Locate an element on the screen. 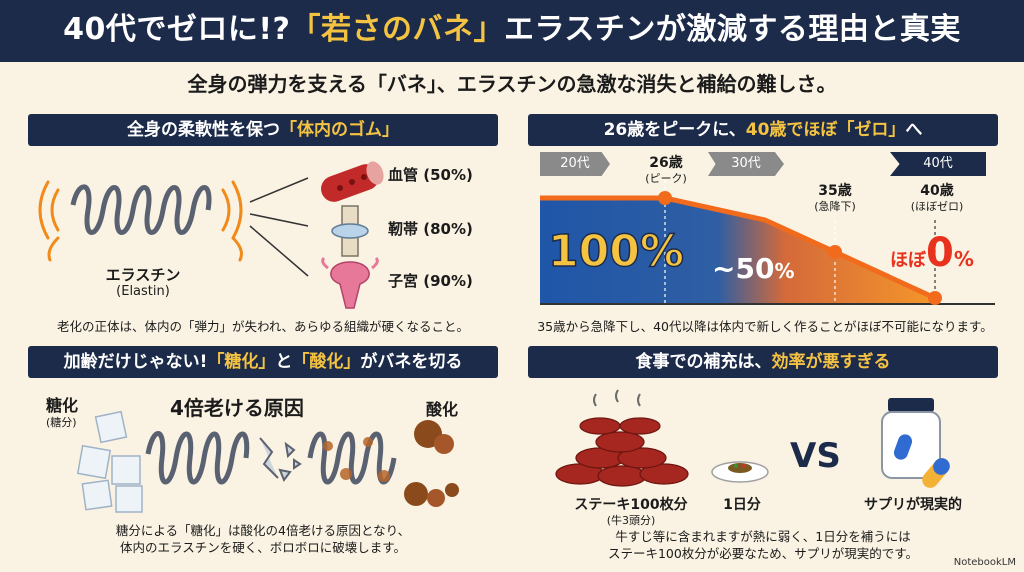 The width and height of the screenshot is (1024, 572). organ-label-blood-vessel: 血管 (50%) is located at coordinates (430, 175).